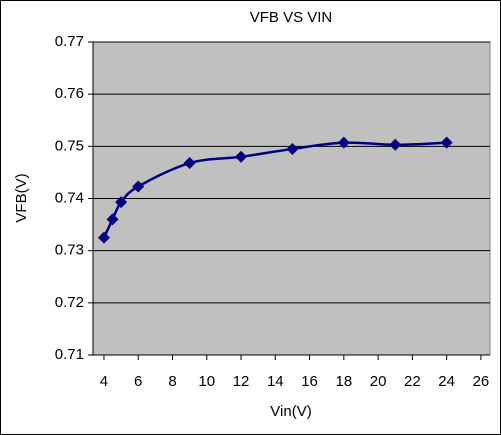  What do you see at coordinates (21, 197) in the screenshot?
I see `y-axis-label: VFB(V)` at bounding box center [21, 197].